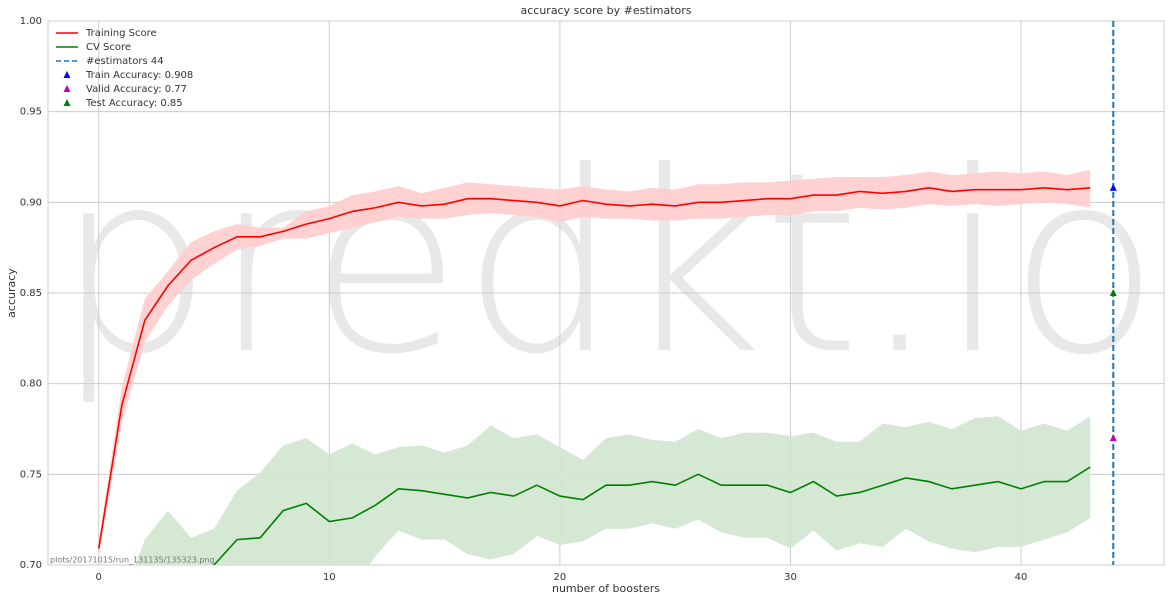 Image resolution: width=1171 pixels, height=602 pixels. I want to click on y-tick-label: 0.85, so click(31, 293).